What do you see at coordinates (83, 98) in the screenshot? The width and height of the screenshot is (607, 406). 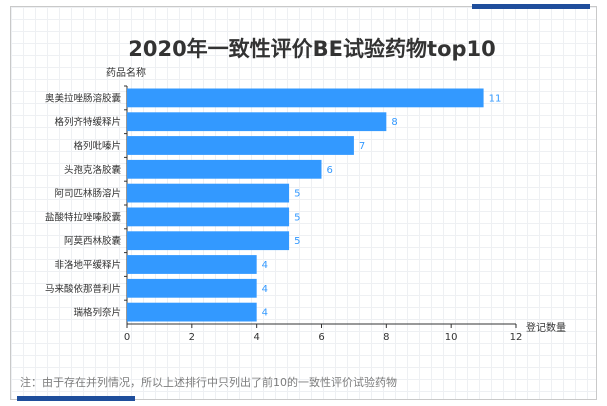 I see `category-label: 奥美拉唑肠溶胶囊` at bounding box center [83, 98].